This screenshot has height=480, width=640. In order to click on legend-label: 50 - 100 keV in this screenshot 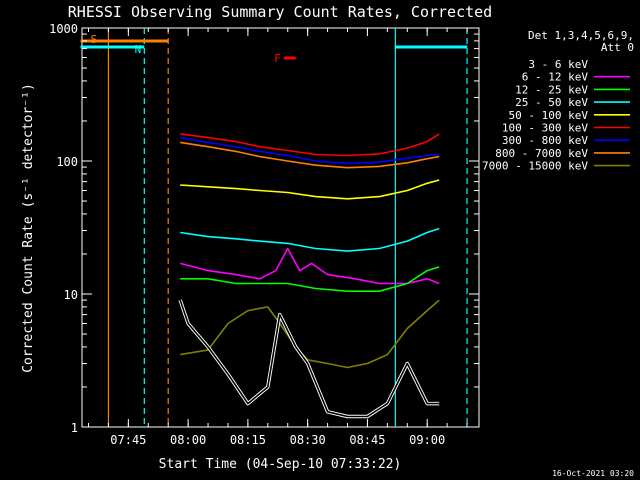, I will do `click(549, 115)`.